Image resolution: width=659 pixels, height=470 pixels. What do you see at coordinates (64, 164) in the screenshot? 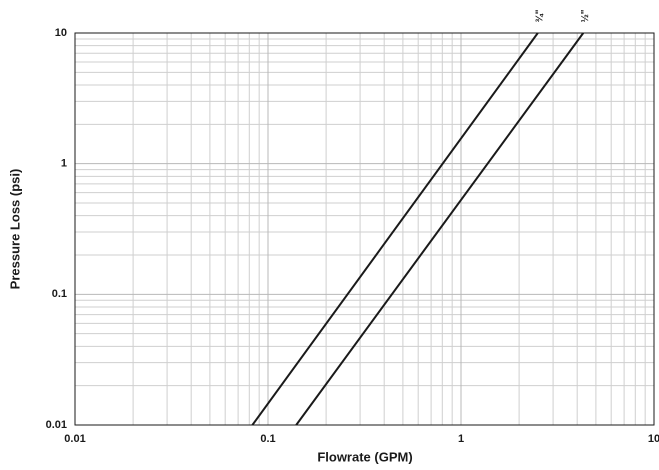
I see `y-tick-label: 1` at bounding box center [64, 164].